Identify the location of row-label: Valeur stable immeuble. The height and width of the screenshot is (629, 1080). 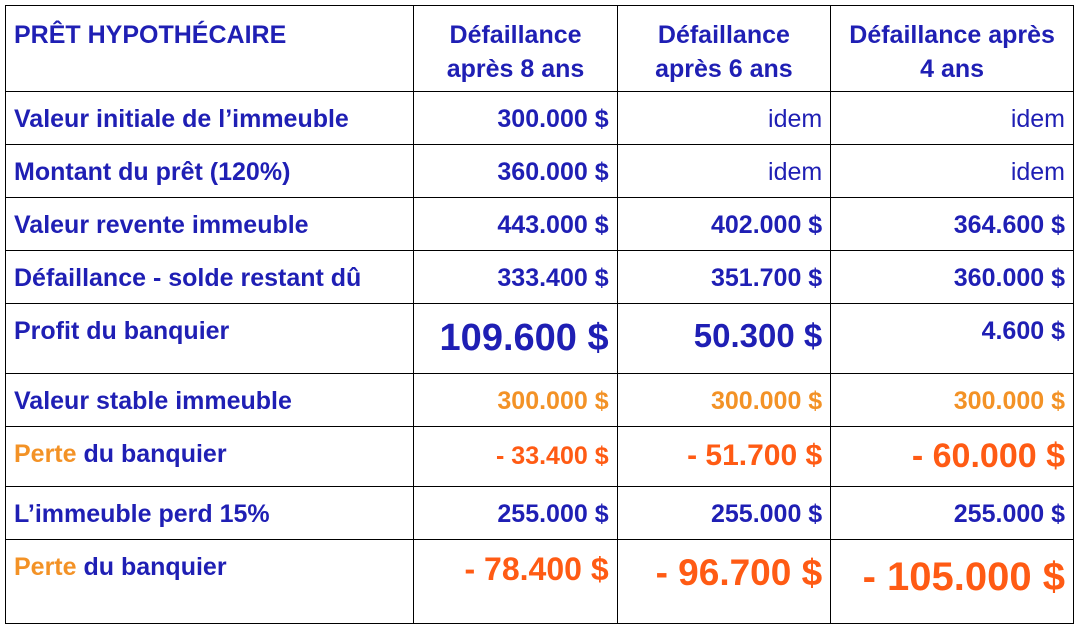
(209, 400).